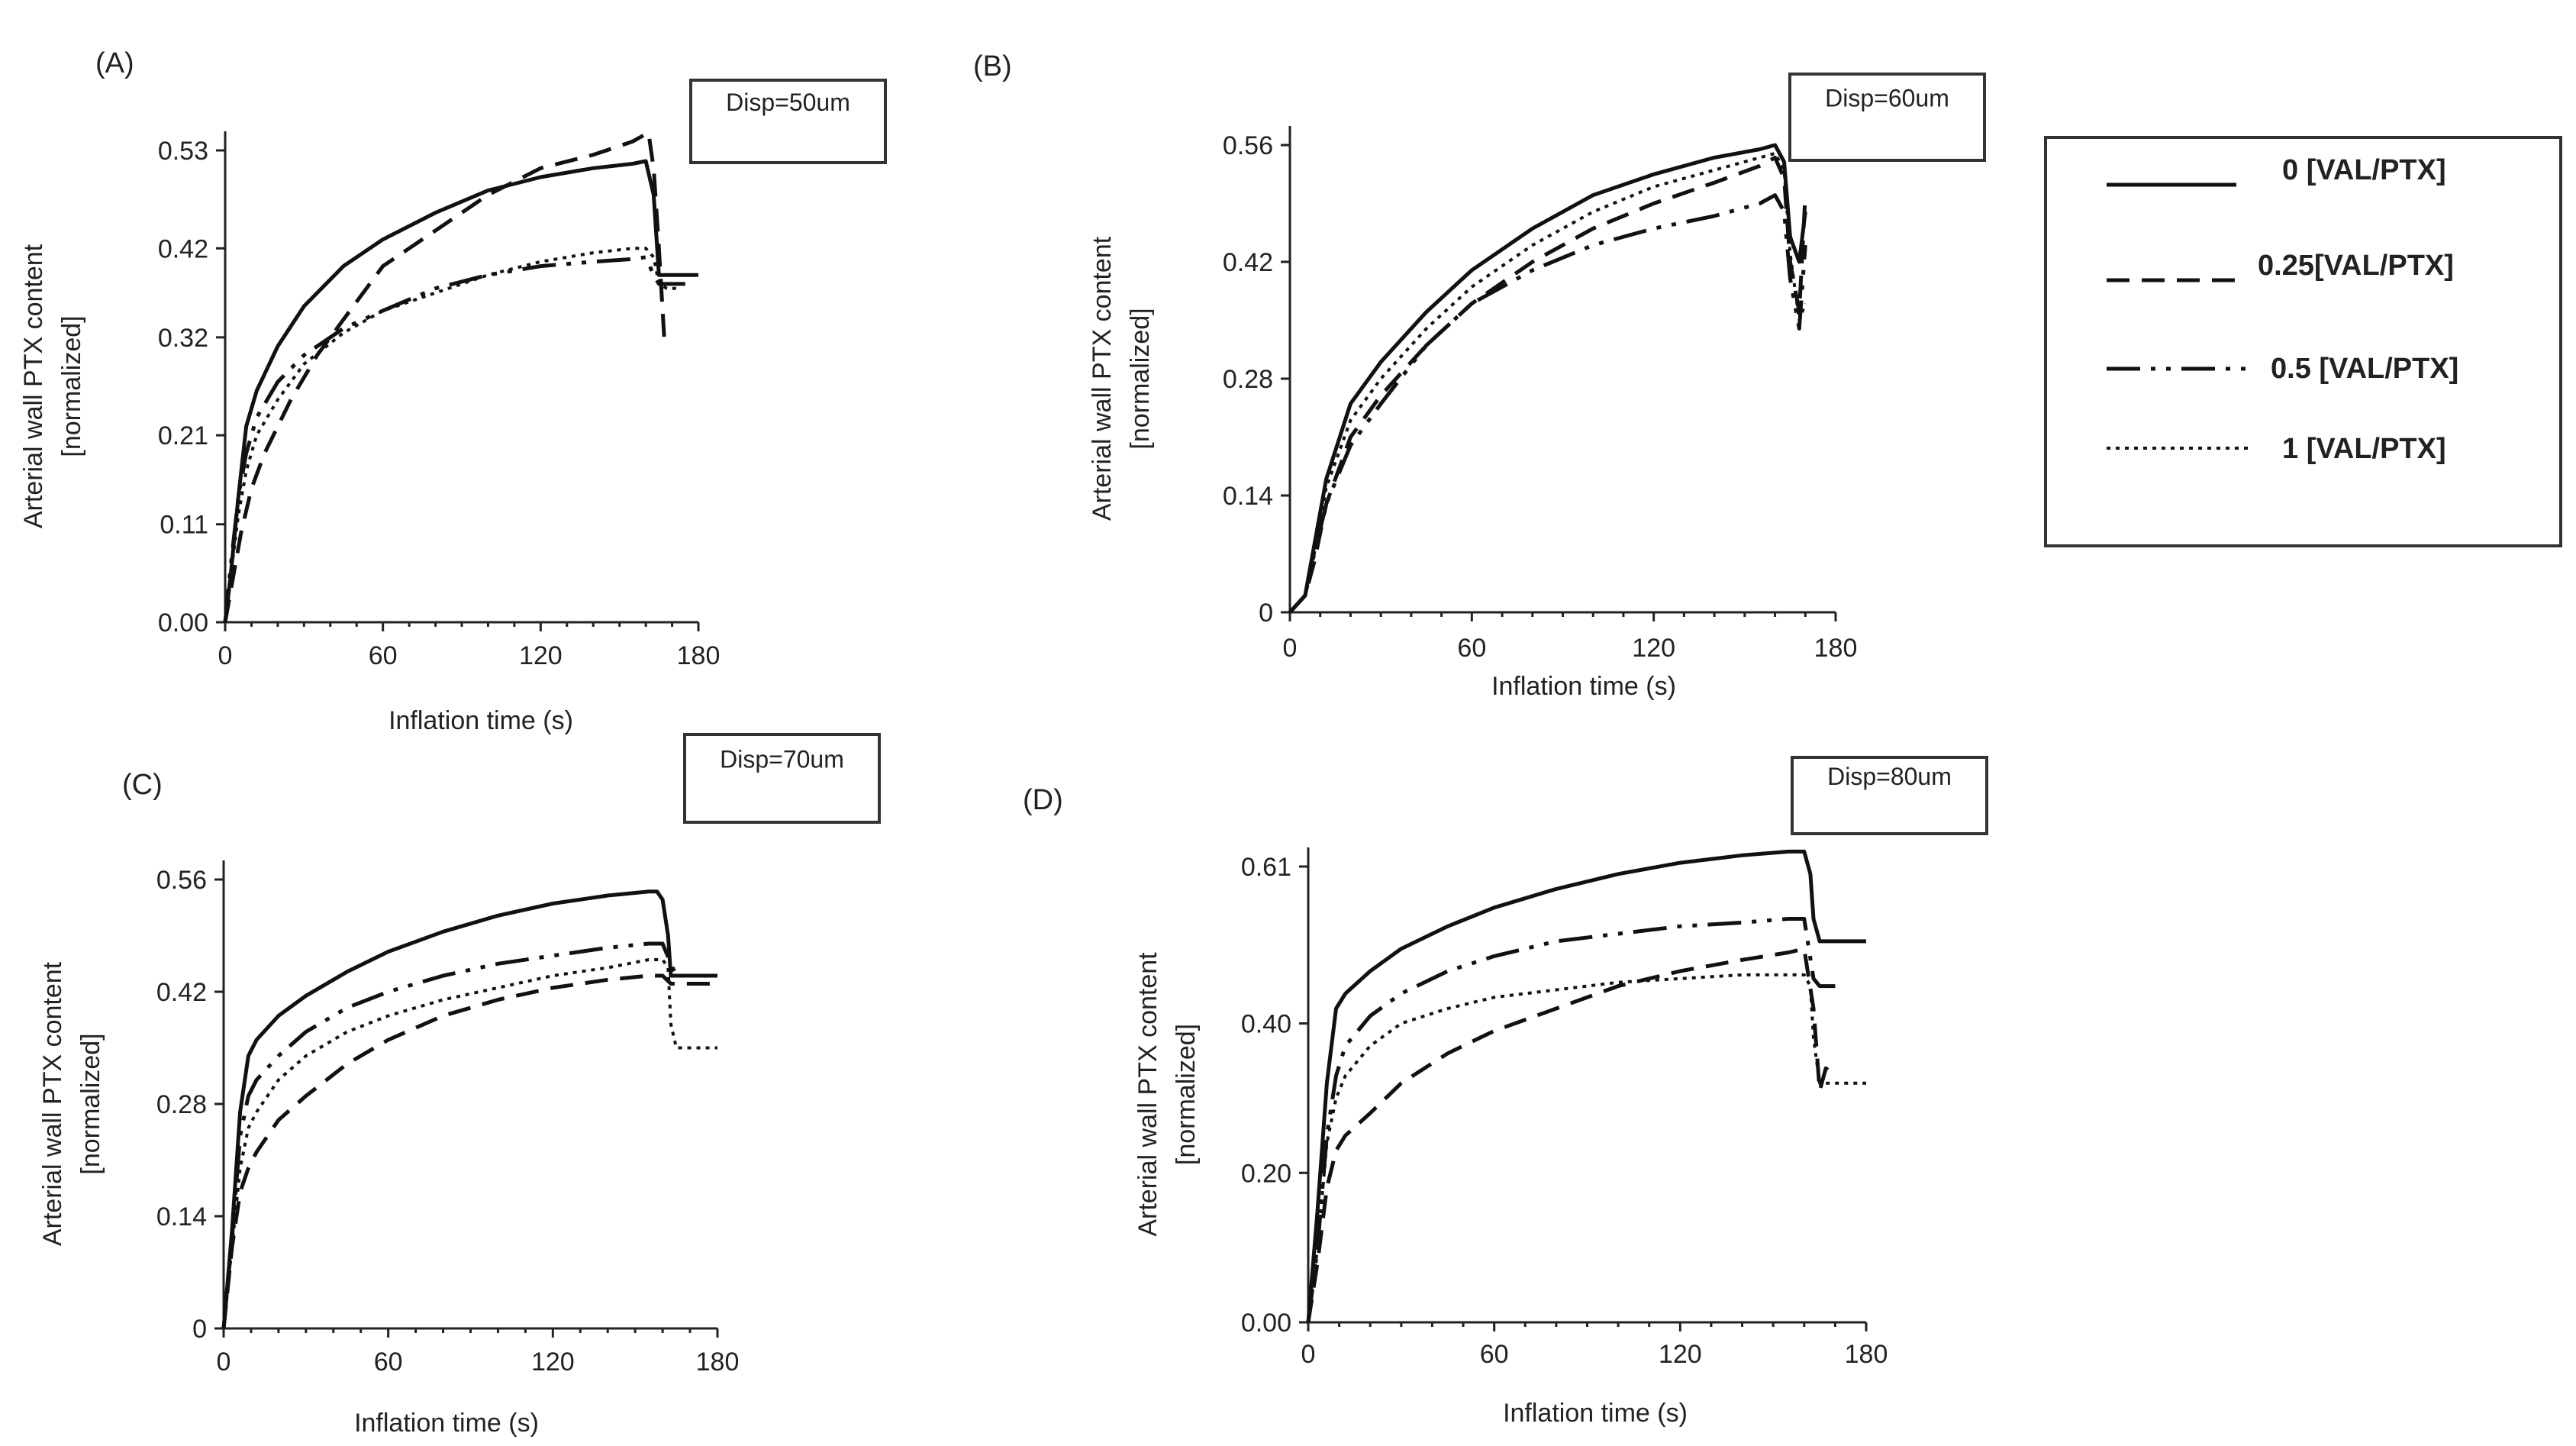 Image resolution: width=2576 pixels, height=1446 pixels. What do you see at coordinates (183, 151) in the screenshot?
I see `y-tick-label: 0.53` at bounding box center [183, 151].